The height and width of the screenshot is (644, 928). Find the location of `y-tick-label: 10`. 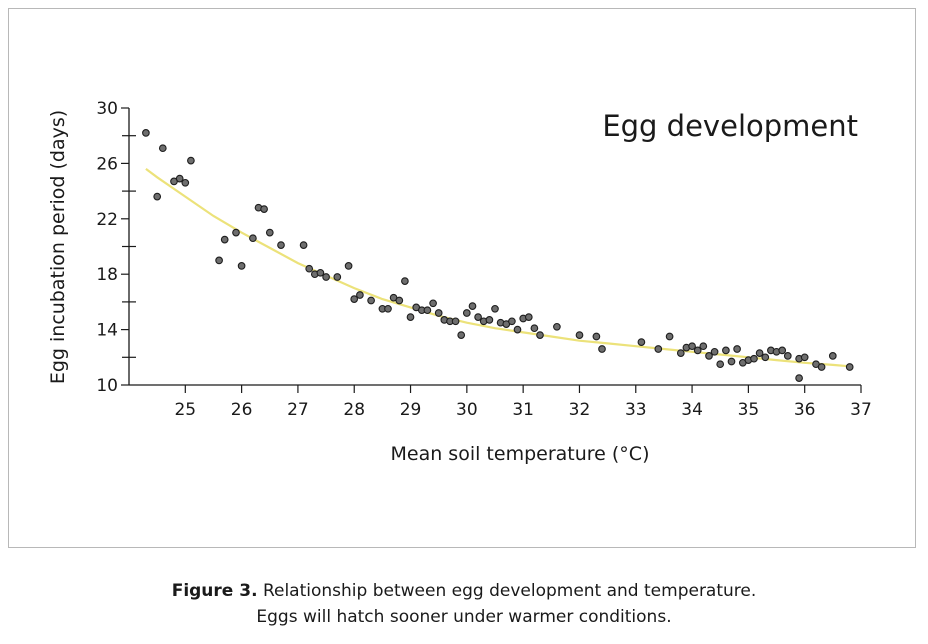

y-tick-label: 10 is located at coordinates (107, 386).